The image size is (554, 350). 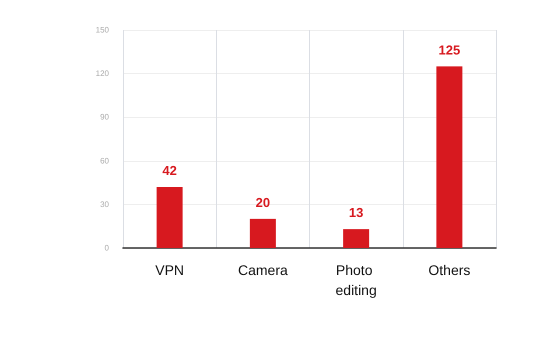 What do you see at coordinates (103, 73) in the screenshot?
I see `y-tick-label: 120` at bounding box center [103, 73].